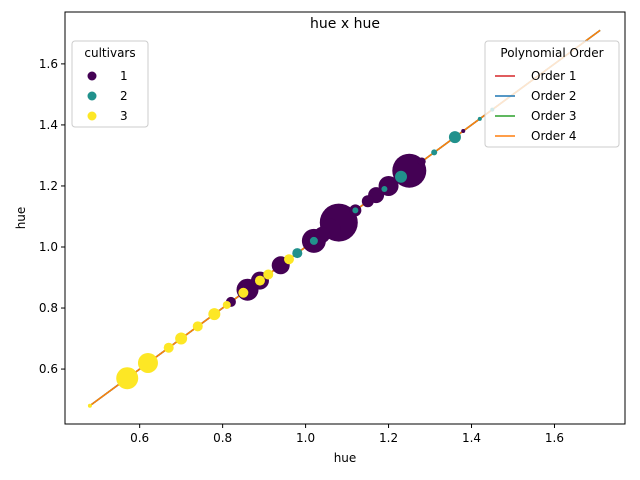  I want to click on x-tick-label: 1.6, so click(554, 438).